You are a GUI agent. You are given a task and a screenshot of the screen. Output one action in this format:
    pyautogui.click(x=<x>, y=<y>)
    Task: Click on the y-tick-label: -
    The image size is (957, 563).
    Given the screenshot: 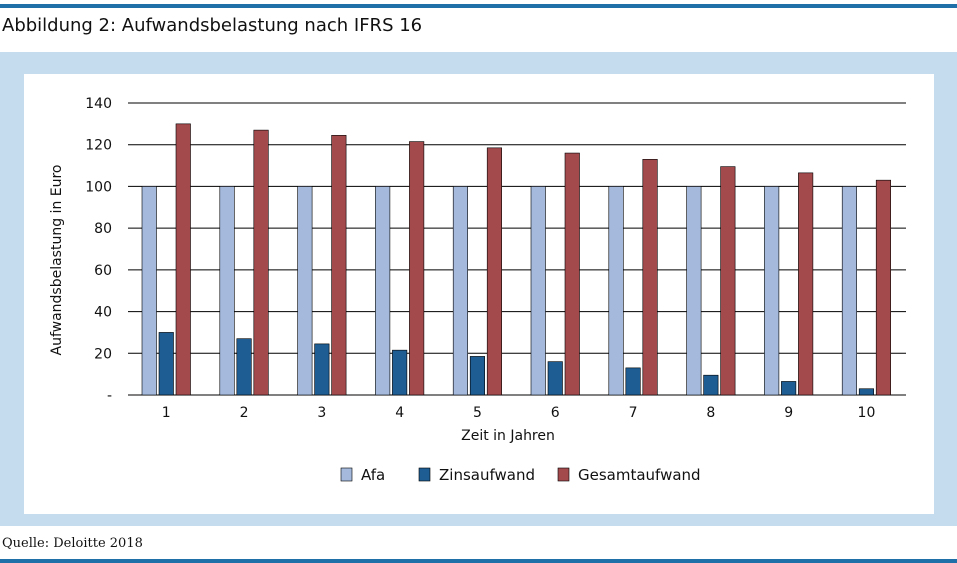 What is the action you would take?
    pyautogui.click(x=109, y=396)
    